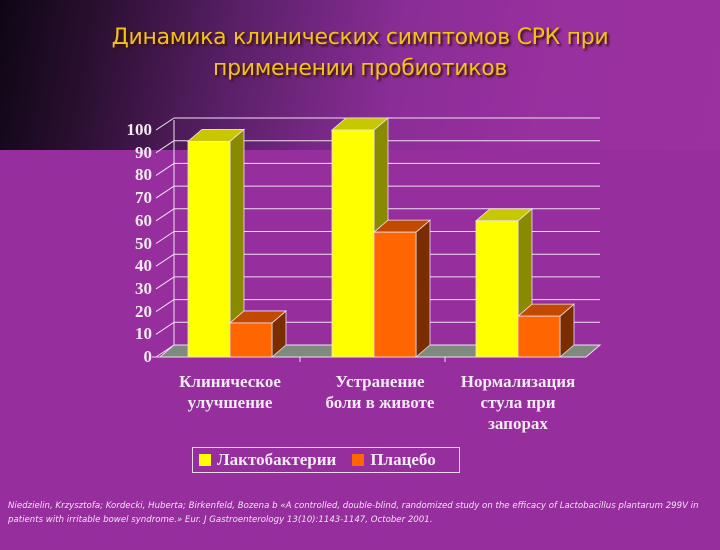 Image resolution: width=720 pixels, height=550 pixels. Describe the element at coordinates (230, 392) in the screenshot. I see `category-label-1: Клиническое улучшение` at that location.